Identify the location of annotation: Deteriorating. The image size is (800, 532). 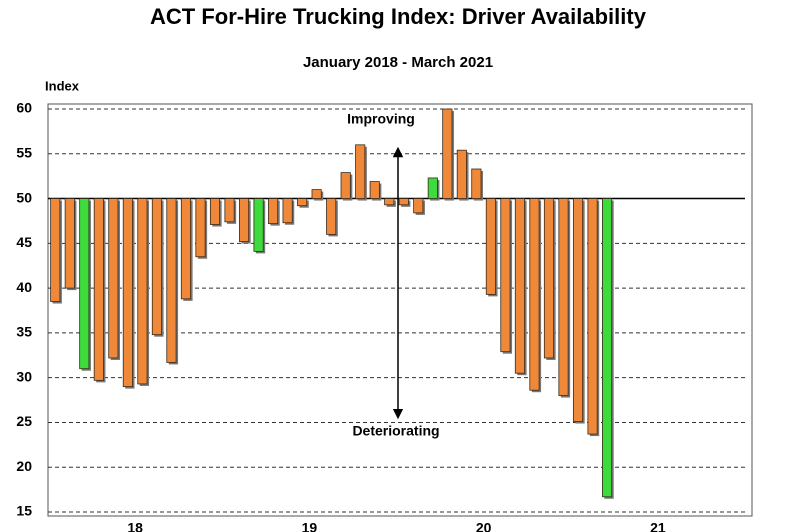
(395, 431).